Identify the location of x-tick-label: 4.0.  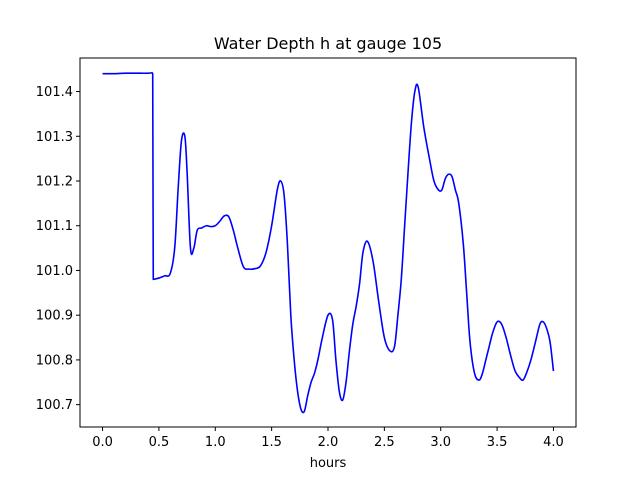
(553, 442).